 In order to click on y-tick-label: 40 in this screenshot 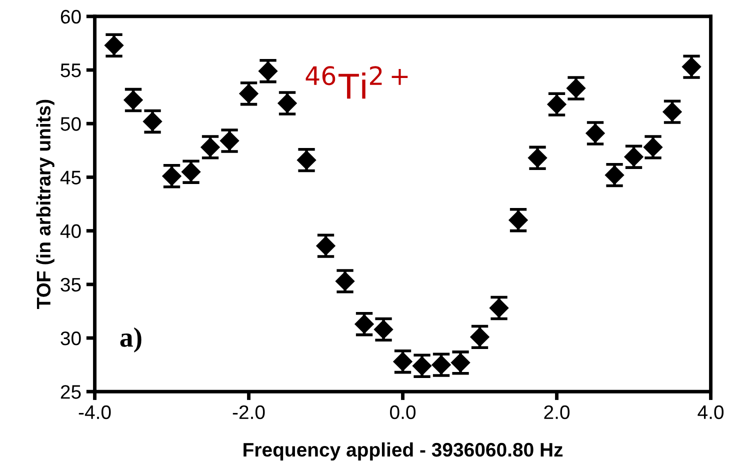, I will do `click(70, 231)`.